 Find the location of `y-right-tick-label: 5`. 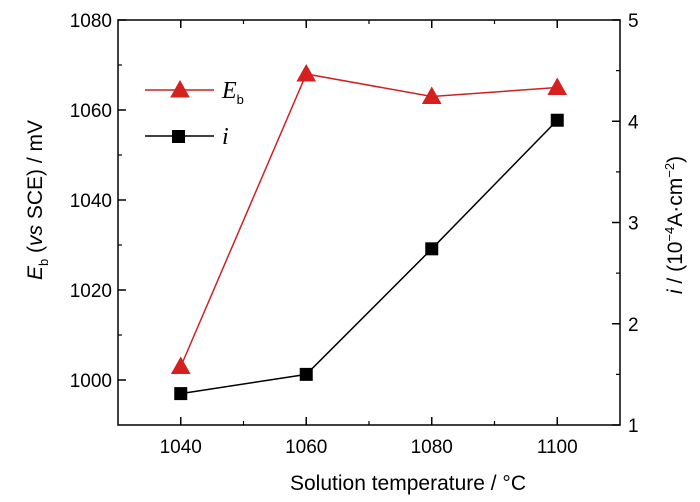

y-right-tick-label: 5 is located at coordinates (633, 21).